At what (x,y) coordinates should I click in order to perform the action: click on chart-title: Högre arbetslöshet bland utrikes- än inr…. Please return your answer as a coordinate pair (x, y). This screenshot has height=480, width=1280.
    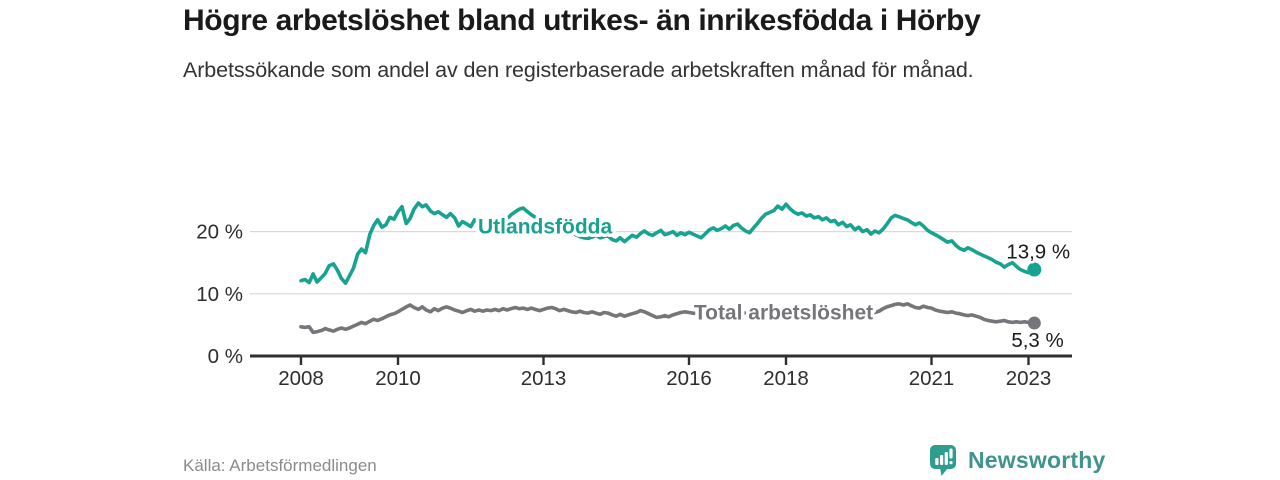
    Looking at the image, I should click on (582, 20).